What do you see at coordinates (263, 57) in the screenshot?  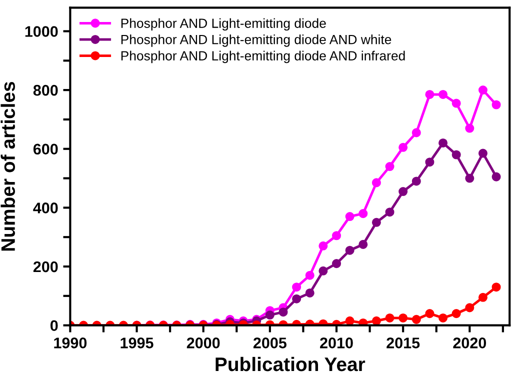 I see `legend-label: Phosphor AND Light-emitting diode AND infrared` at bounding box center [263, 57].